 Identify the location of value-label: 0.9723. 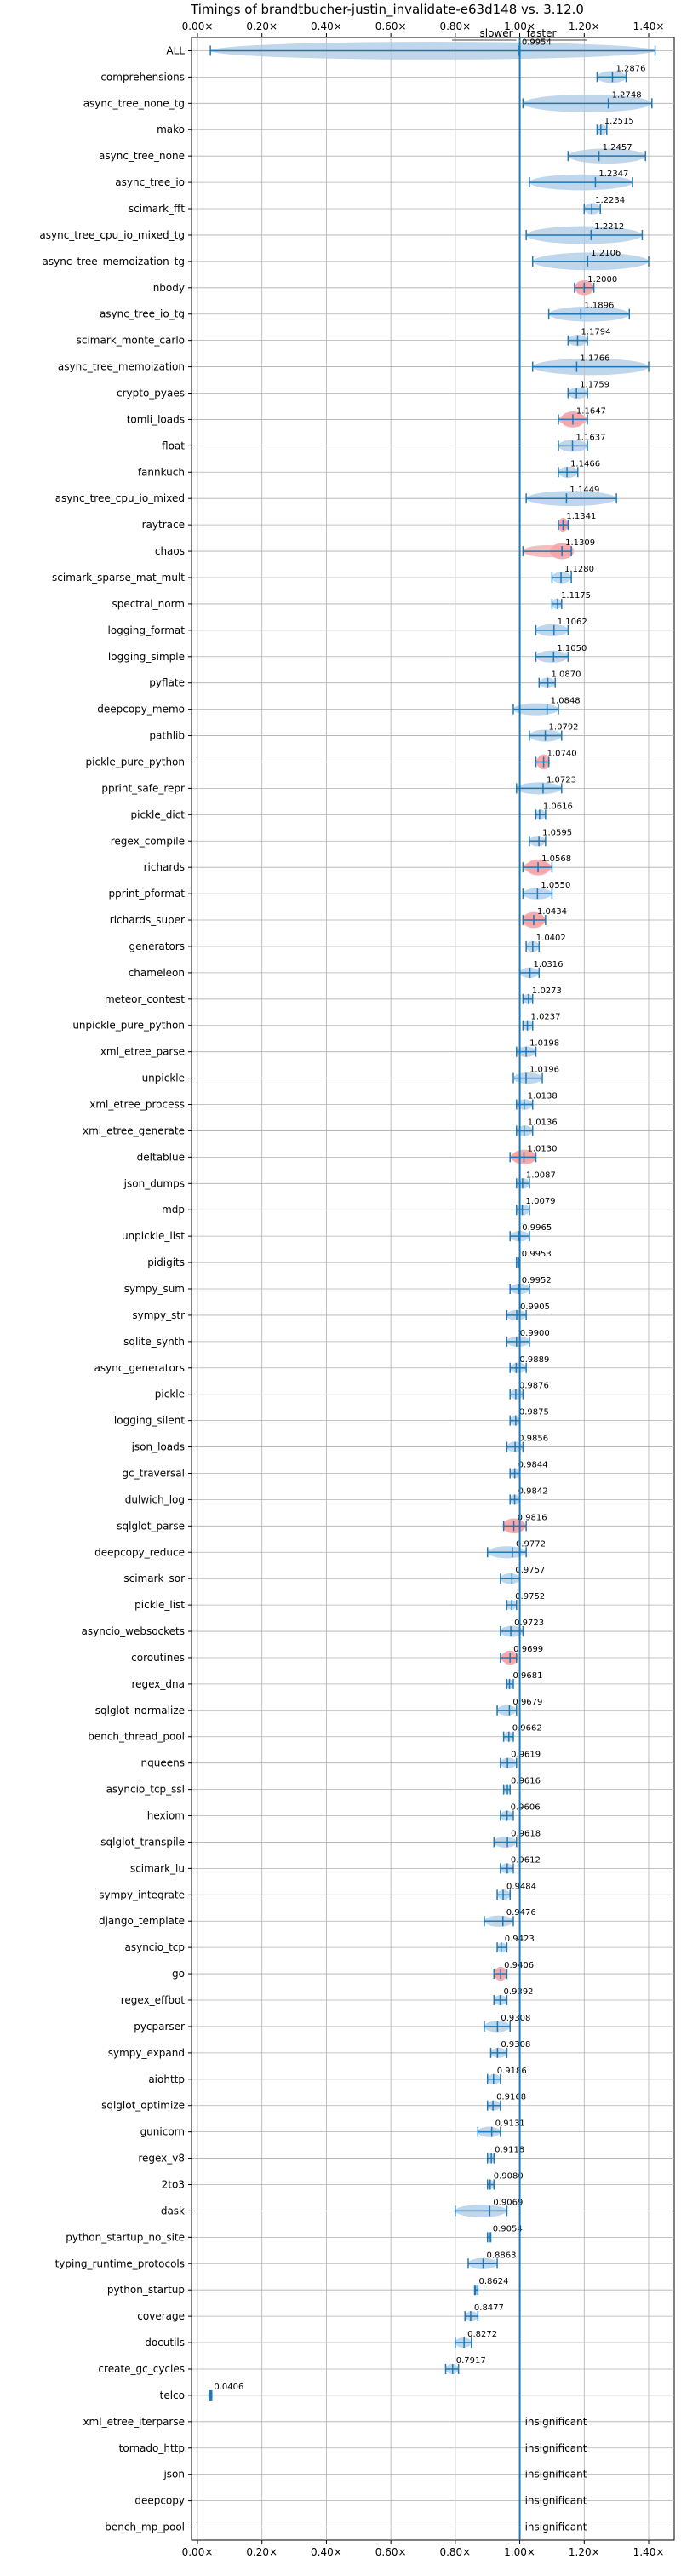
(529, 1624).